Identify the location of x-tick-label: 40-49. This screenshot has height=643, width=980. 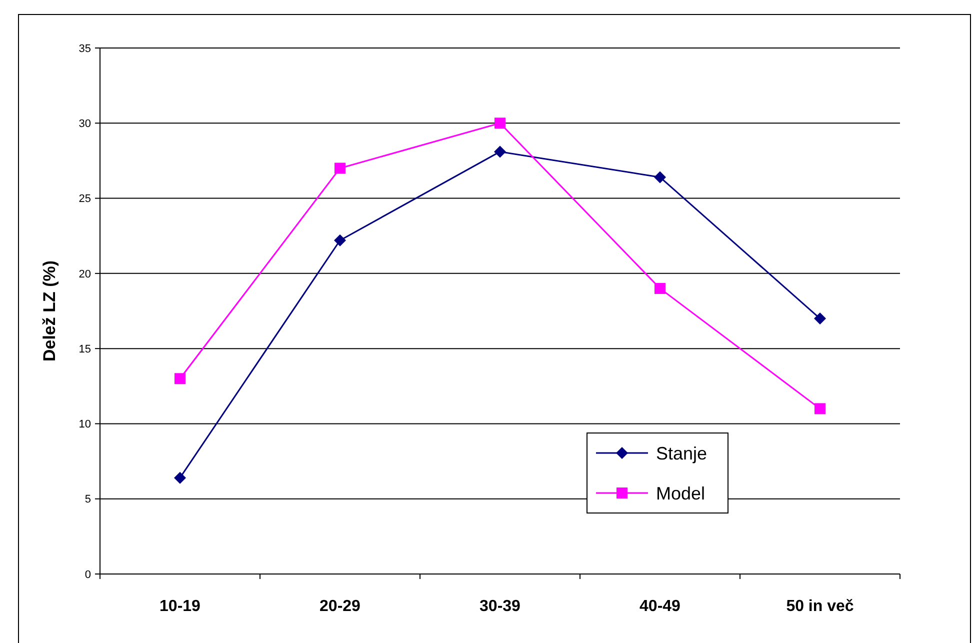
(660, 606).